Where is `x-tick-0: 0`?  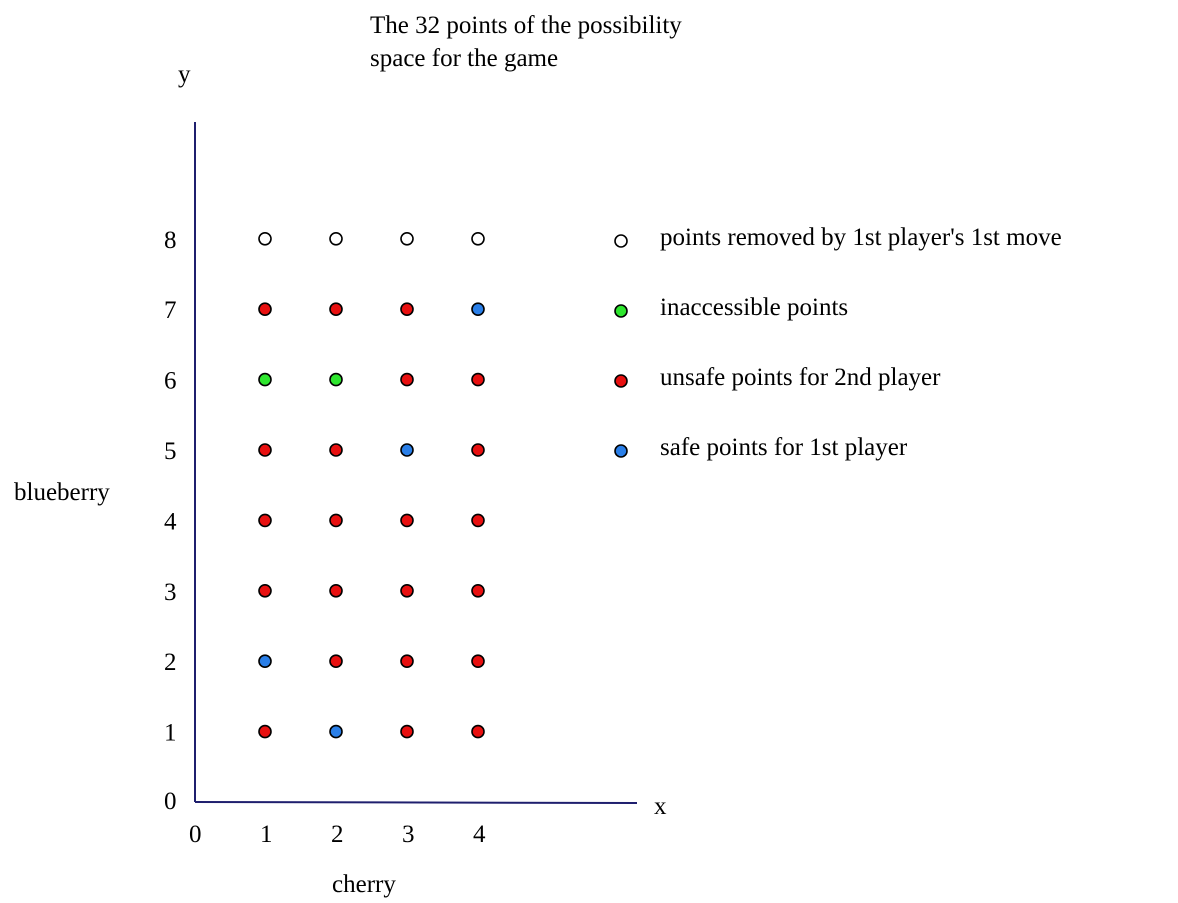 x-tick-0: 0 is located at coordinates (195, 834).